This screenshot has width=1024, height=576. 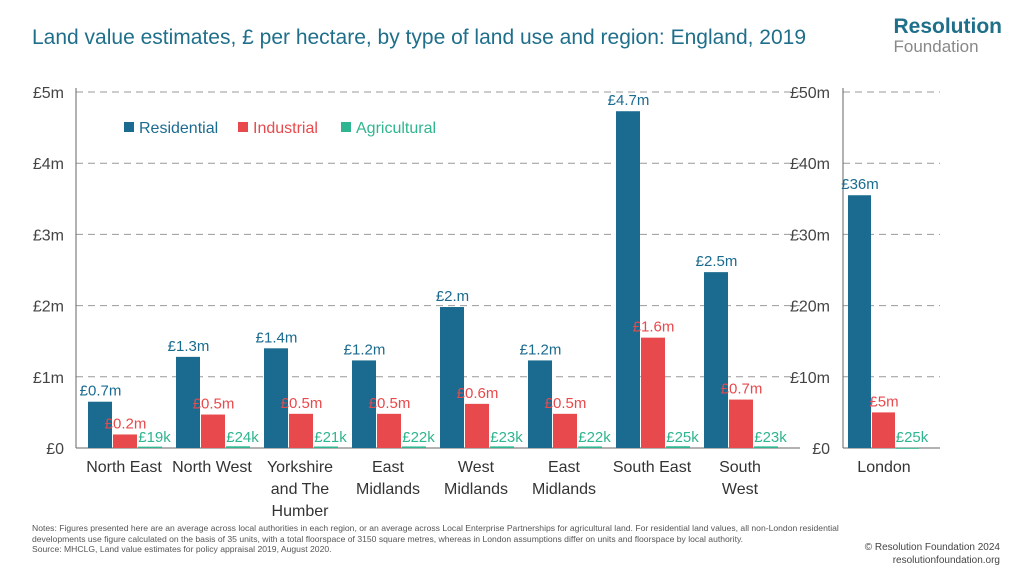 What do you see at coordinates (946, 560) in the screenshot?
I see `website-text: resolutionfoundation.org` at bounding box center [946, 560].